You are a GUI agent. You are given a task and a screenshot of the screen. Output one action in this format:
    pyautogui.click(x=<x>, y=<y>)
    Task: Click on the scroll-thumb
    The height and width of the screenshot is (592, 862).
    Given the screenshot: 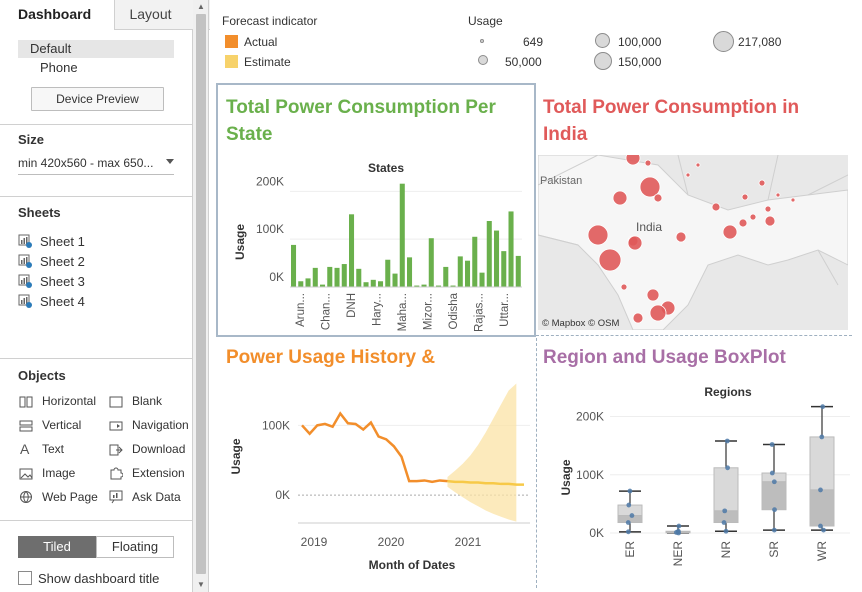 What is the action you would take?
    pyautogui.click(x=201, y=294)
    